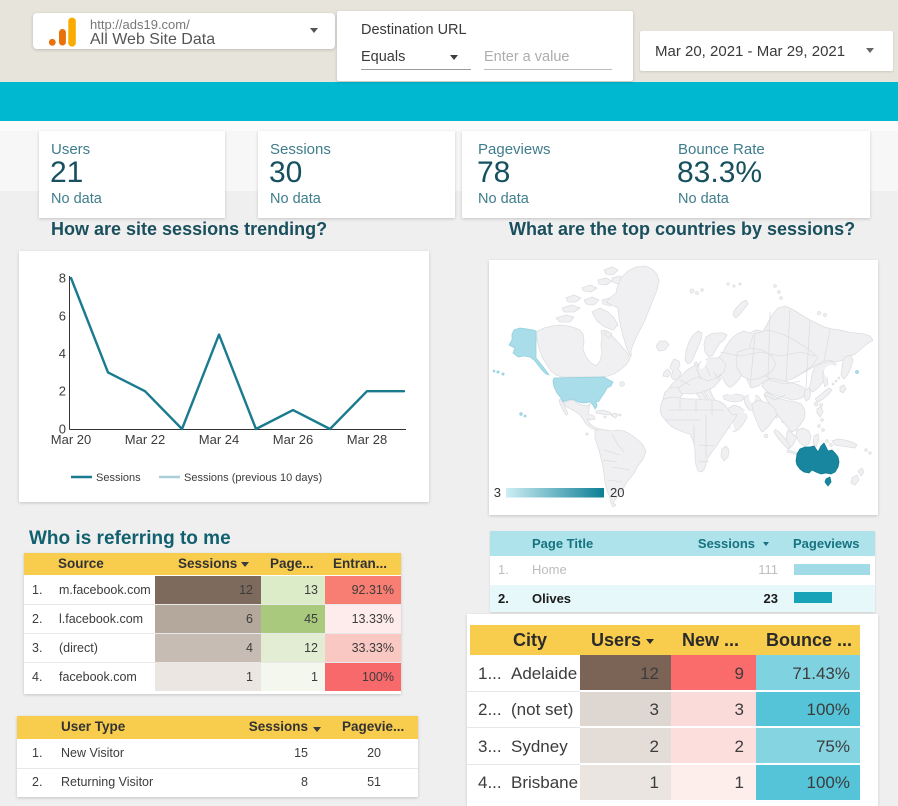  Describe the element at coordinates (62, 353) in the screenshot. I see `svg-text: 4` at that location.